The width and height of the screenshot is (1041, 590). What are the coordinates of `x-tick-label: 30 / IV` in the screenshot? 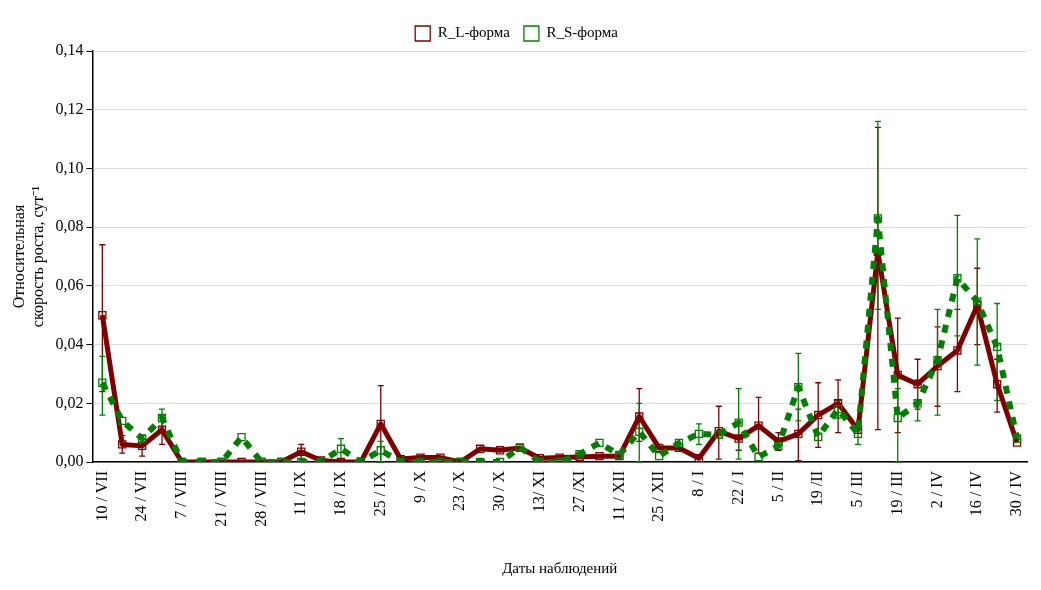 It's located at (1016, 493).